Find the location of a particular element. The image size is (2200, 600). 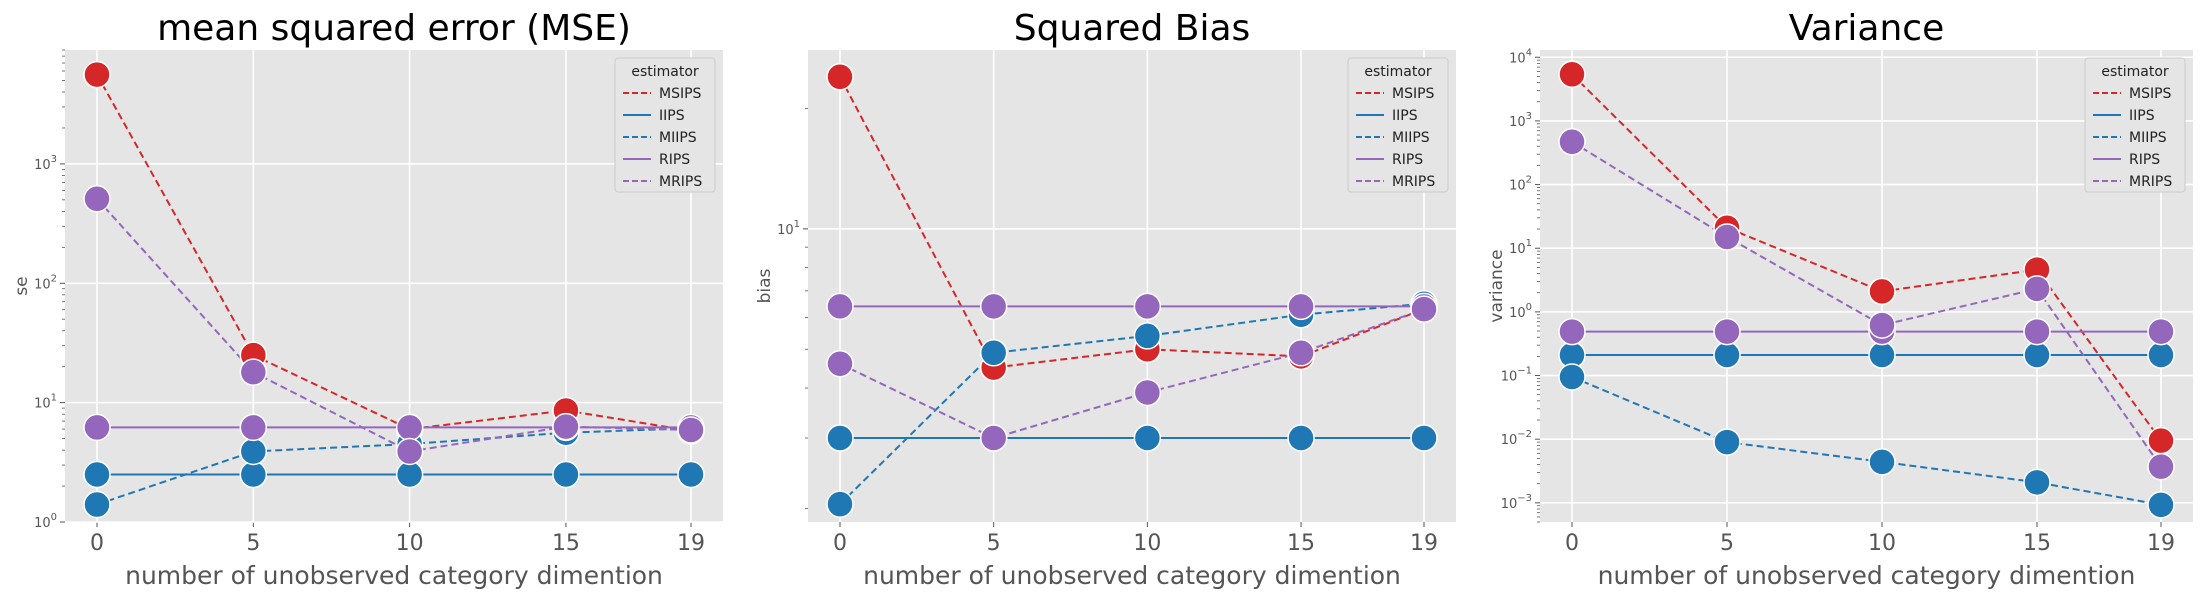

chart-title: Squared Bias is located at coordinates (1132, 28).